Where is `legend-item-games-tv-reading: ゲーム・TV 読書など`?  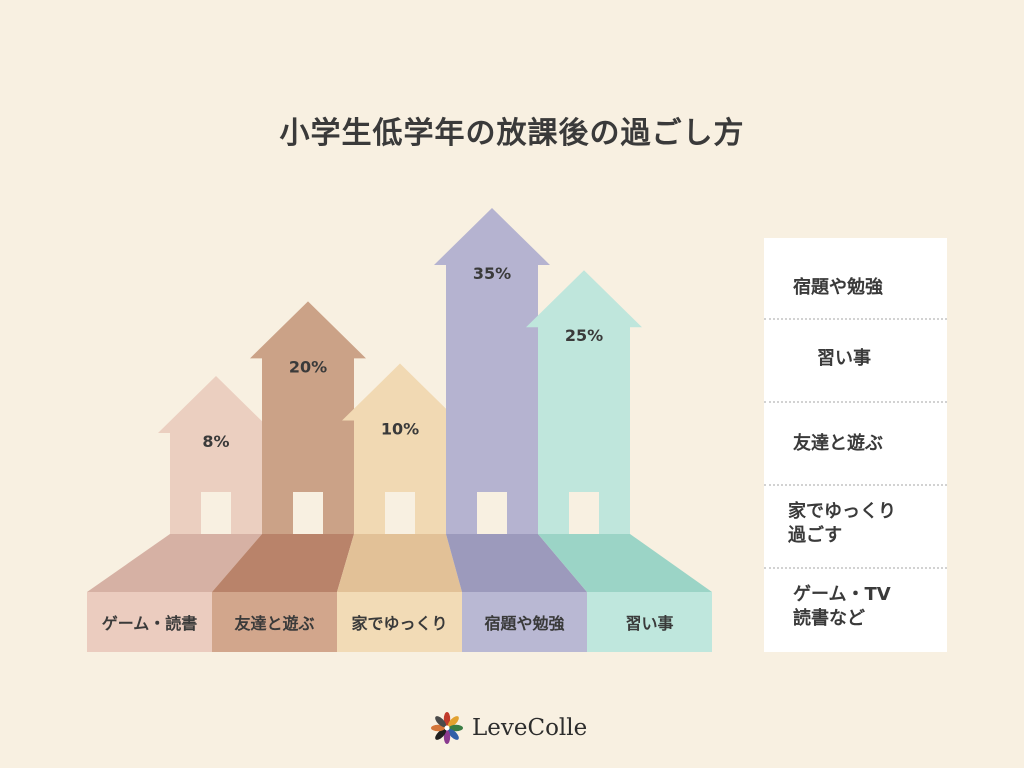 legend-item-games-tv-reading: ゲーム・TV 読書など is located at coordinates (842, 606).